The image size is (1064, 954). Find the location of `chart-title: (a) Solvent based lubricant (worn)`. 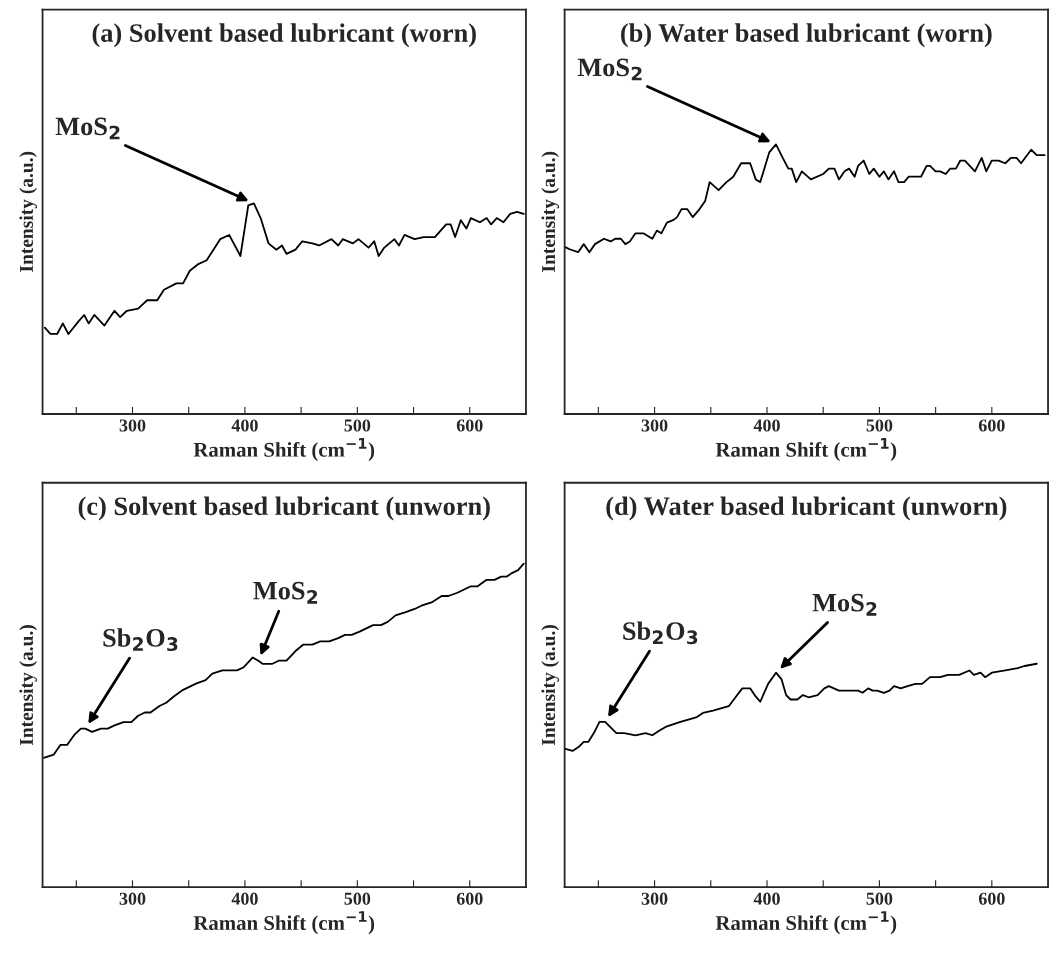

chart-title: (a) Solvent based lubricant (worn) is located at coordinates (284, 35).